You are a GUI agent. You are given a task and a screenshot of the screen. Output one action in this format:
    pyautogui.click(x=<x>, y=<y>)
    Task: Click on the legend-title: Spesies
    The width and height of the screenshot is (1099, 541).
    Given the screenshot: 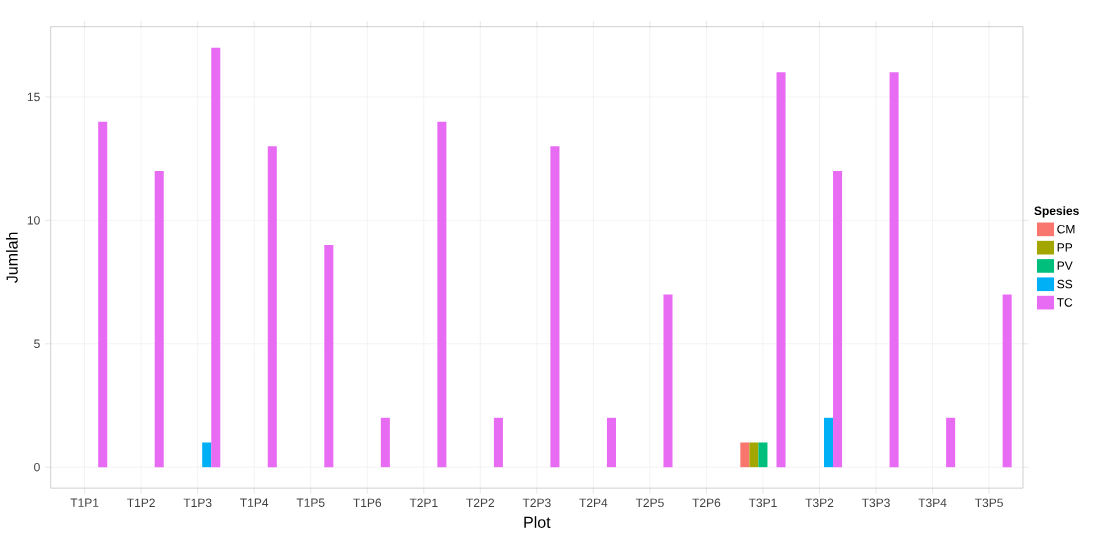 What is the action you would take?
    pyautogui.click(x=1056, y=211)
    